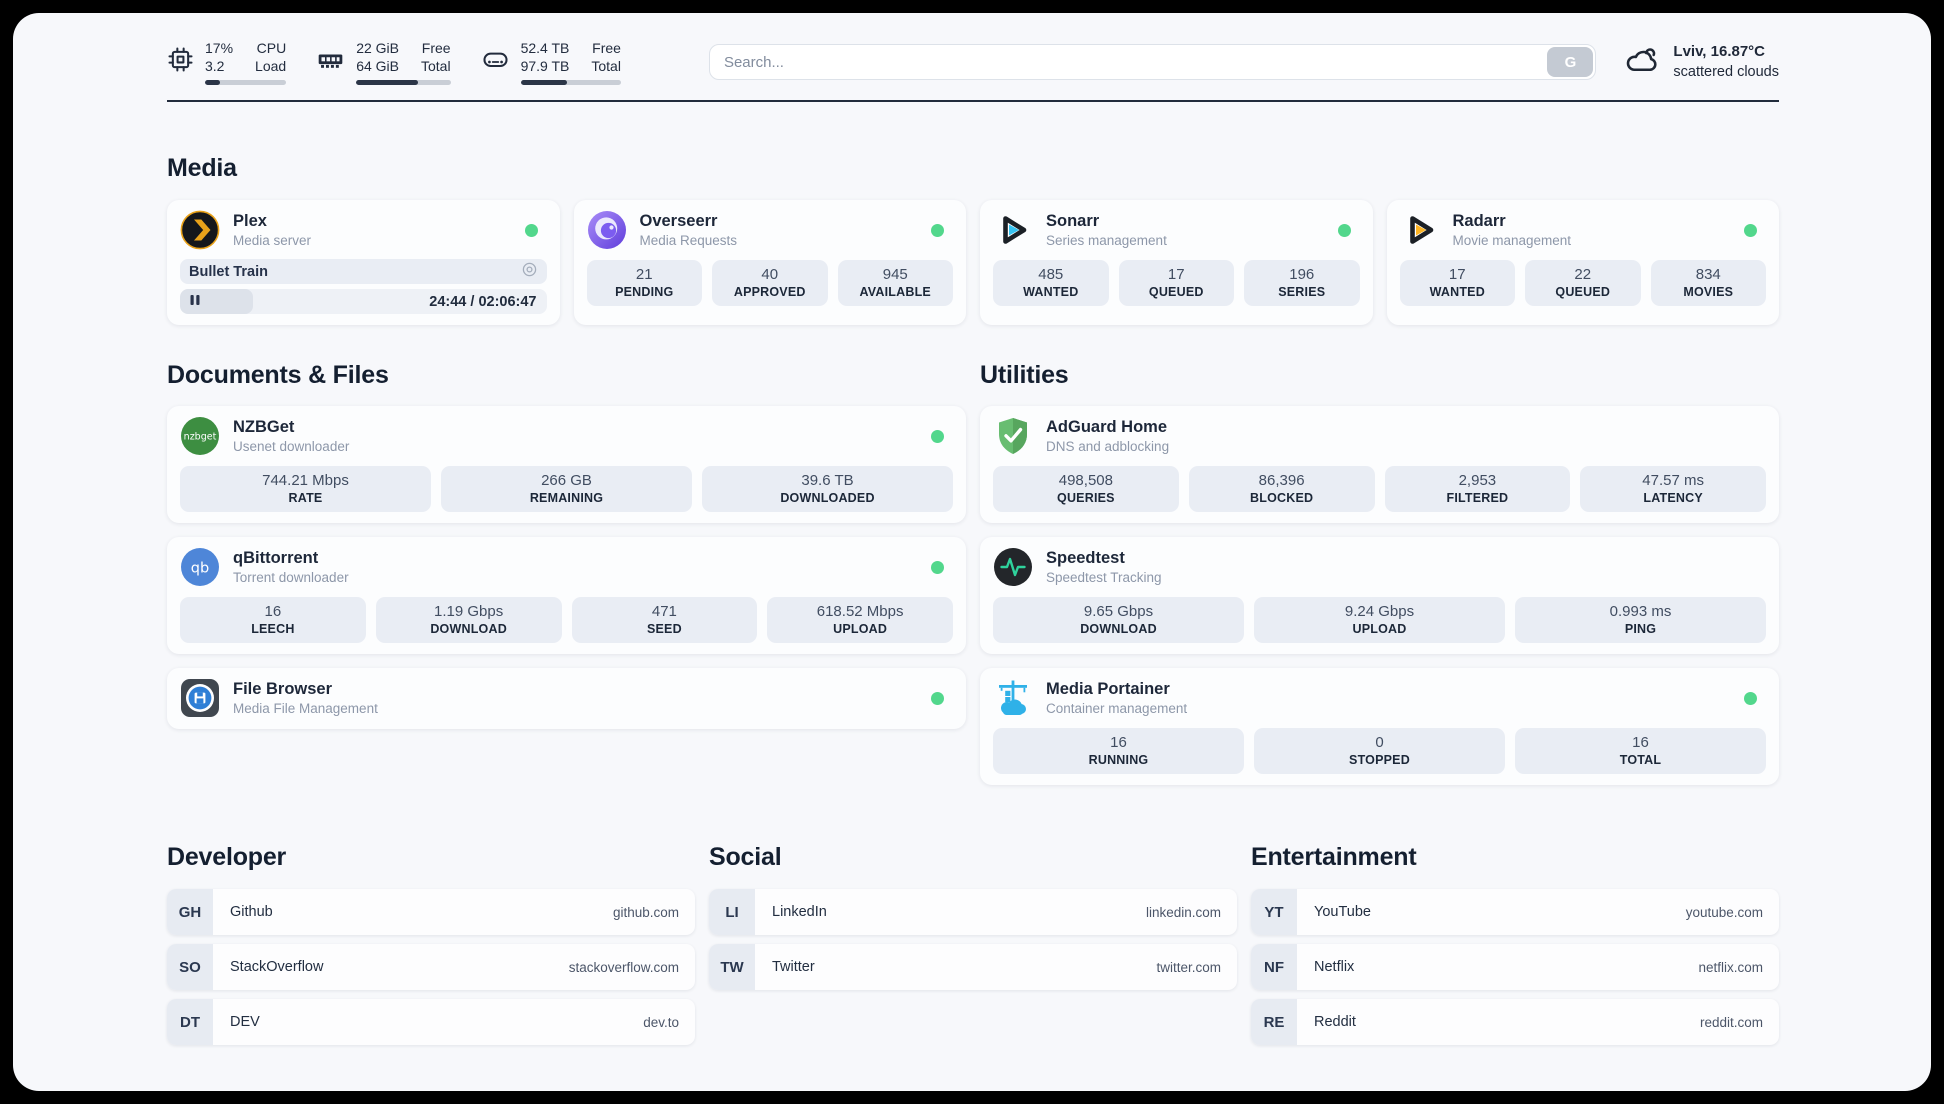  What do you see at coordinates (383, 62) in the screenshot?
I see `memory-stat: 22 GiB Free 64 GiB Total` at bounding box center [383, 62].